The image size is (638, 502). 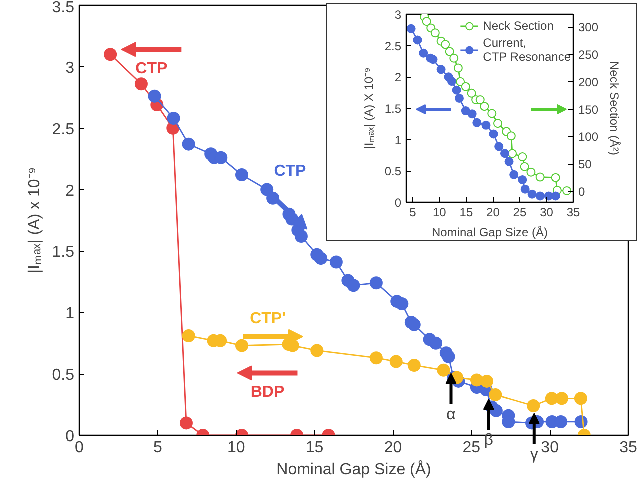 What do you see at coordinates (489, 441) in the screenshot?
I see `annotation: β` at bounding box center [489, 441].